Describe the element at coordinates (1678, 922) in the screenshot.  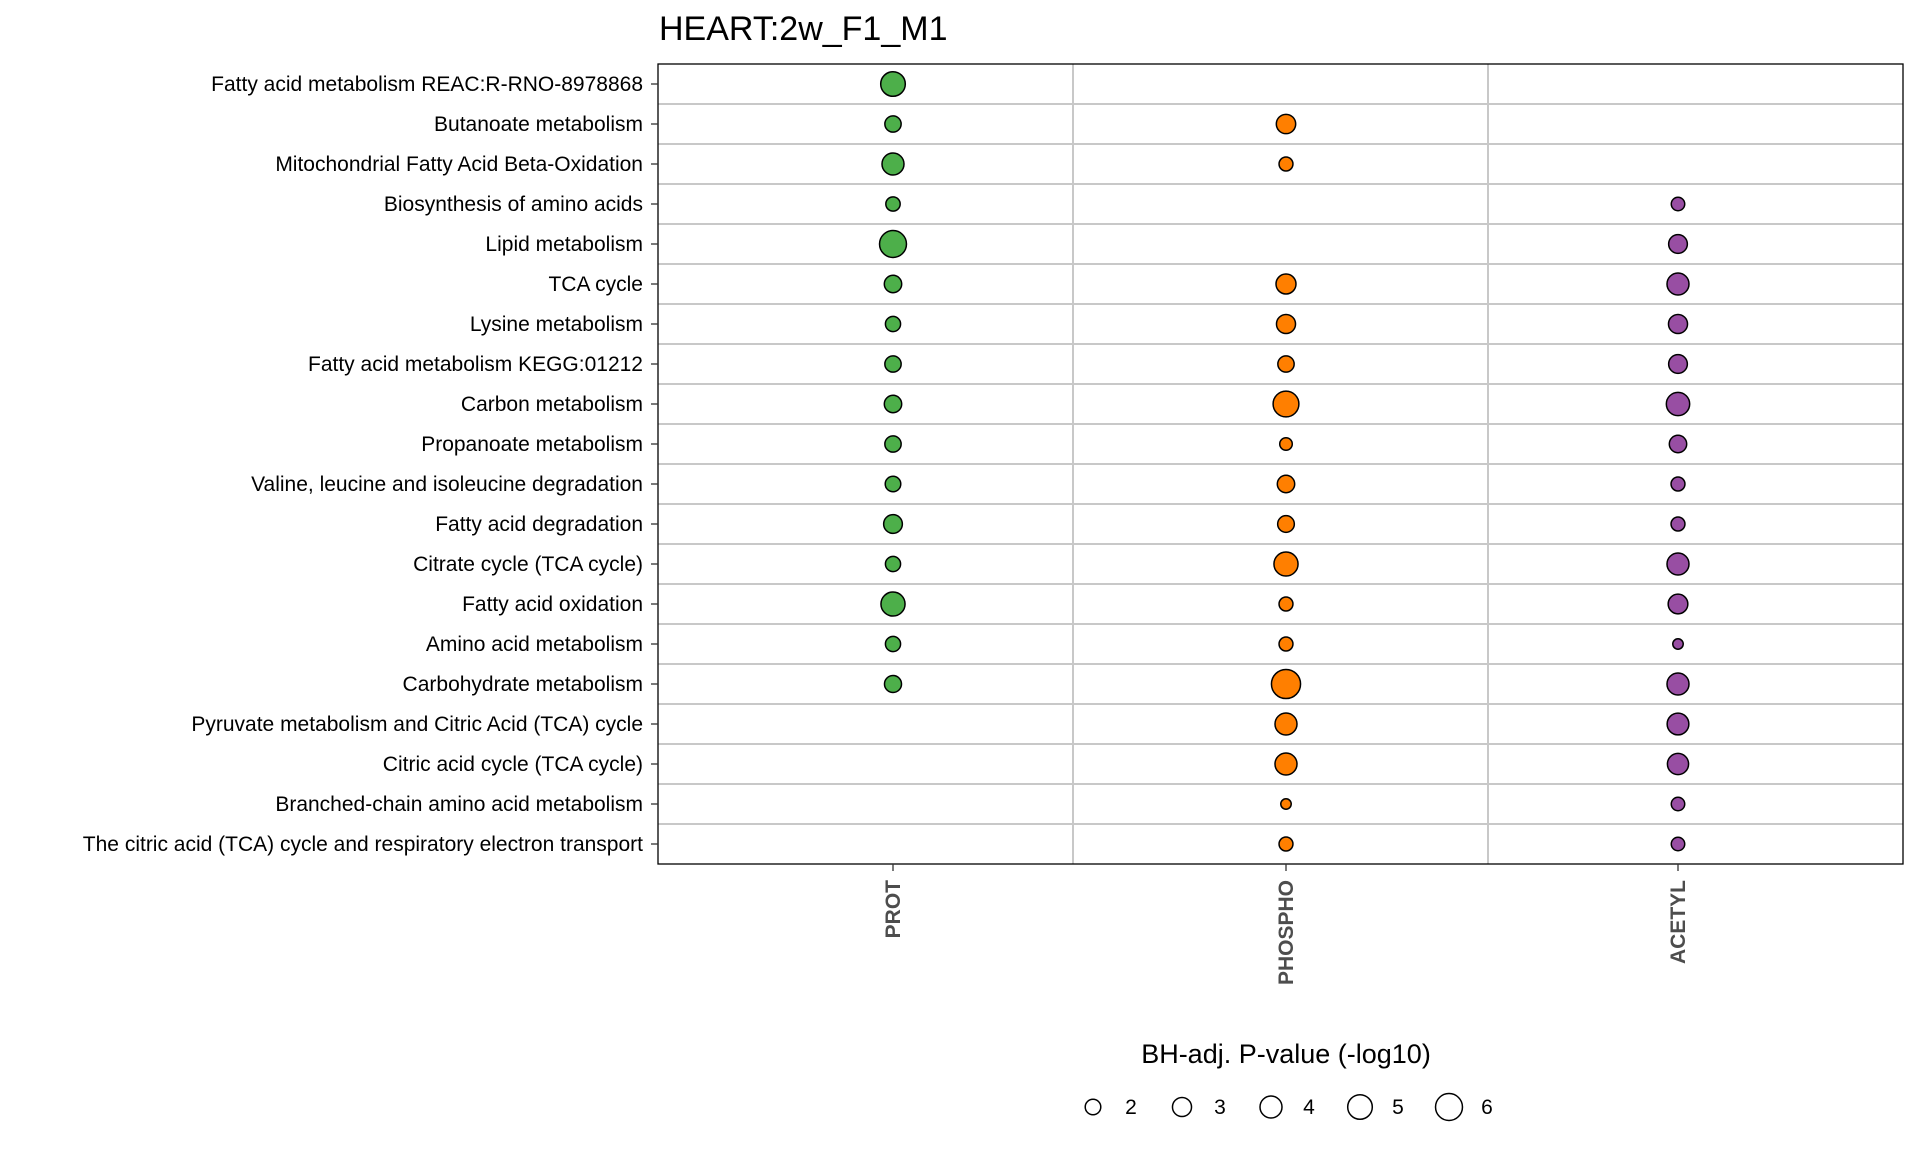
I see `x-tick-label: ACETYL` at that location.